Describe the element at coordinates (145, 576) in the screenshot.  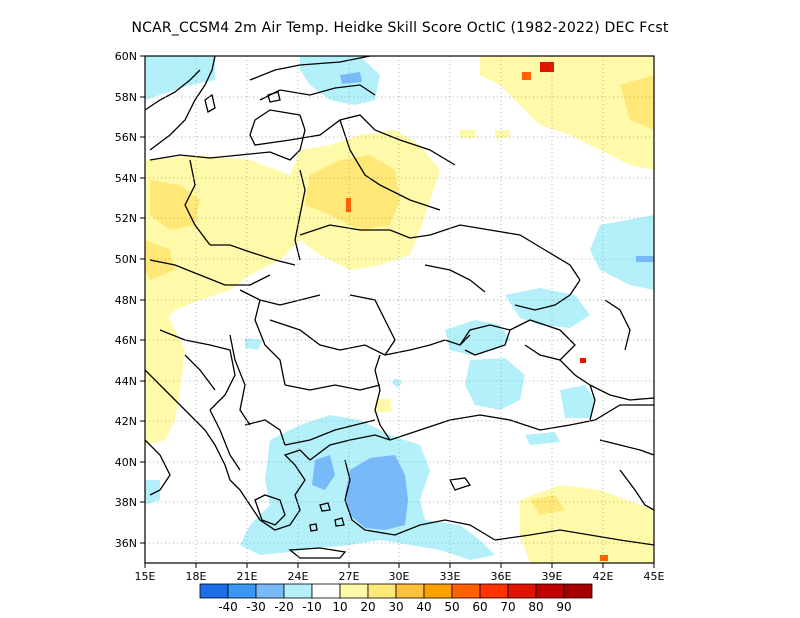
I see `x-tick-label: 15E` at that location.